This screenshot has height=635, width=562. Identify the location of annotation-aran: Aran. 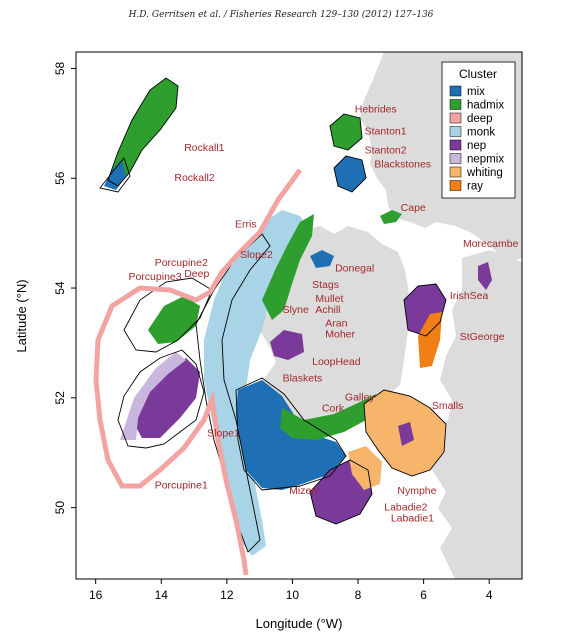
(336, 323).